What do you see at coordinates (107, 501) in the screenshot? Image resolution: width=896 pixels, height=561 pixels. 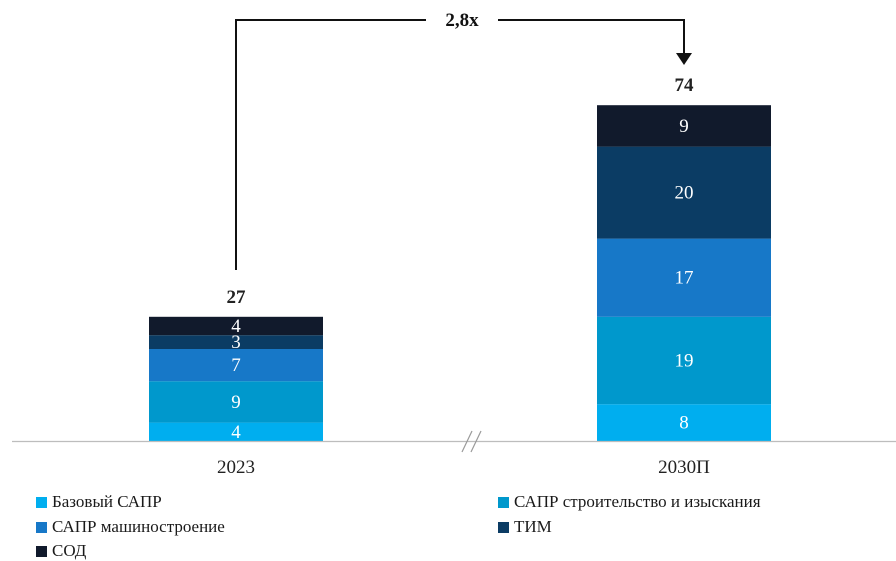 I see `legend-label: Базовый САПР` at bounding box center [107, 501].